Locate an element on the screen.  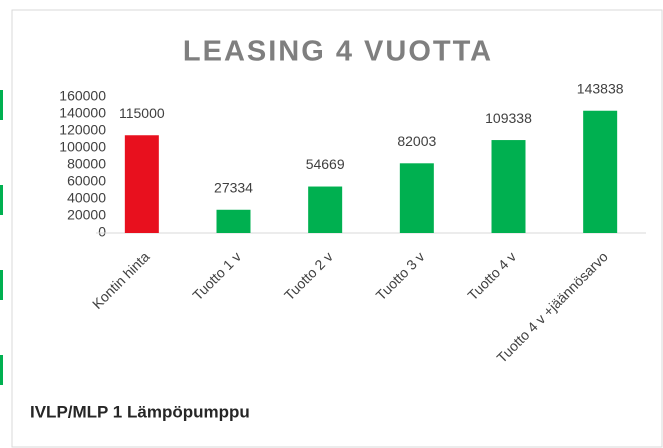
y-tick-label: 80000 is located at coordinates (86, 164).